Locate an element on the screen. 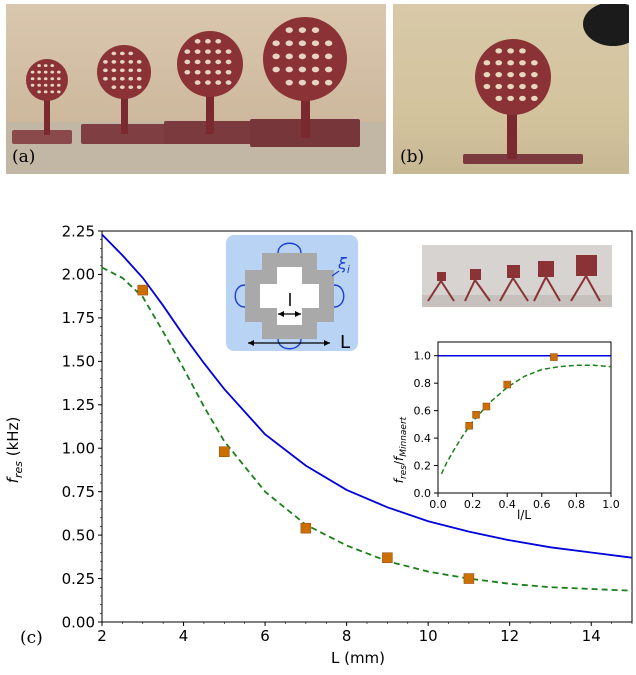  inset-y-axis-label: fres/fMinnaert is located at coordinates (400, 449).